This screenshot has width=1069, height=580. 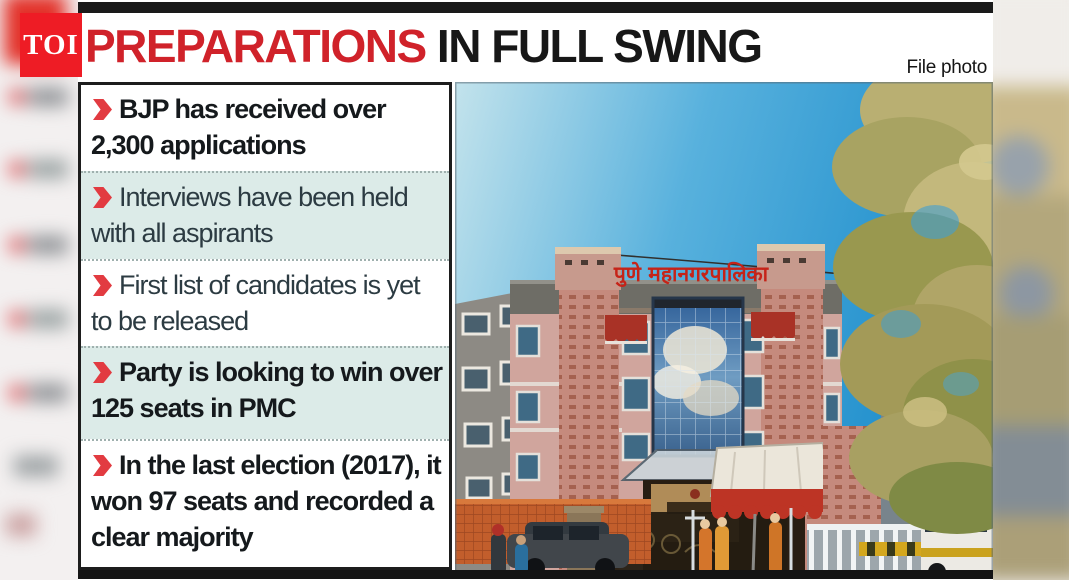 What do you see at coordinates (535, 7) in the screenshot?
I see `top-black-bar` at bounding box center [535, 7].